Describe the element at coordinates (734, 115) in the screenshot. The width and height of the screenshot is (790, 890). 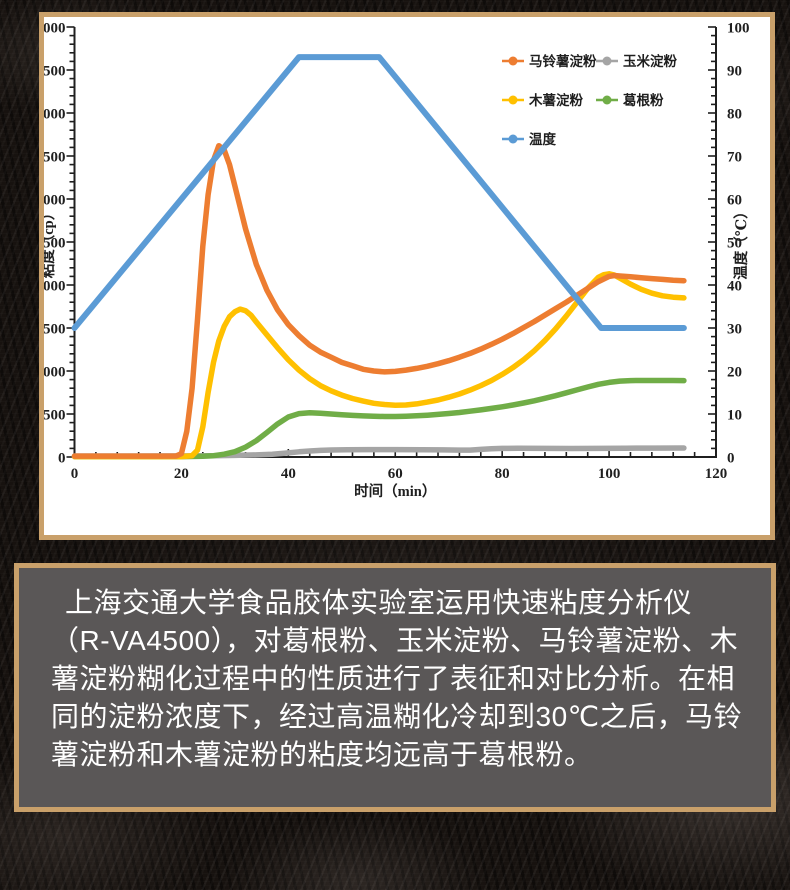
I see `y-right-tick-label: 80` at that location.